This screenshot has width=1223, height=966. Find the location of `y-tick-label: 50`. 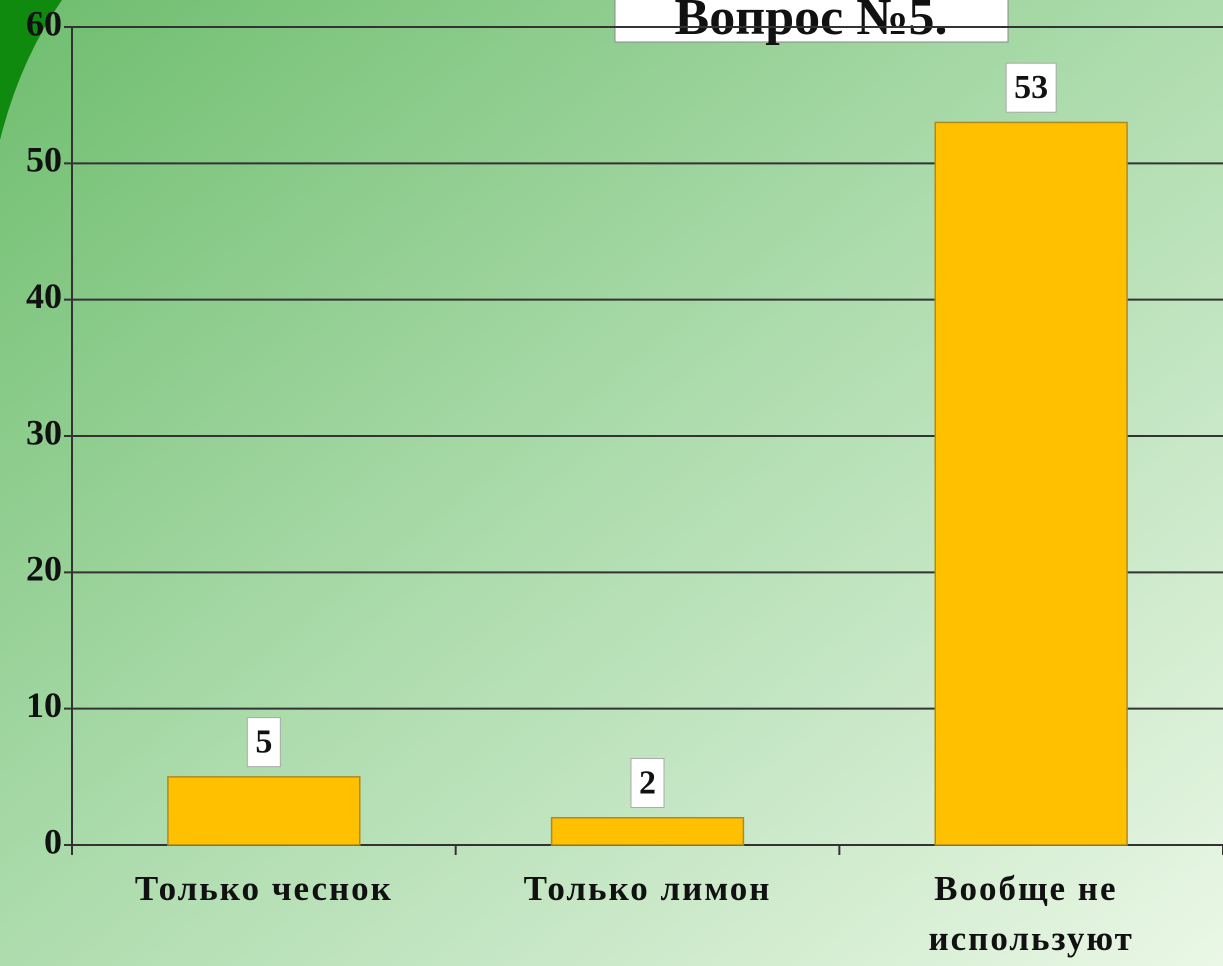

y-tick-label: 50 is located at coordinates (44, 160).